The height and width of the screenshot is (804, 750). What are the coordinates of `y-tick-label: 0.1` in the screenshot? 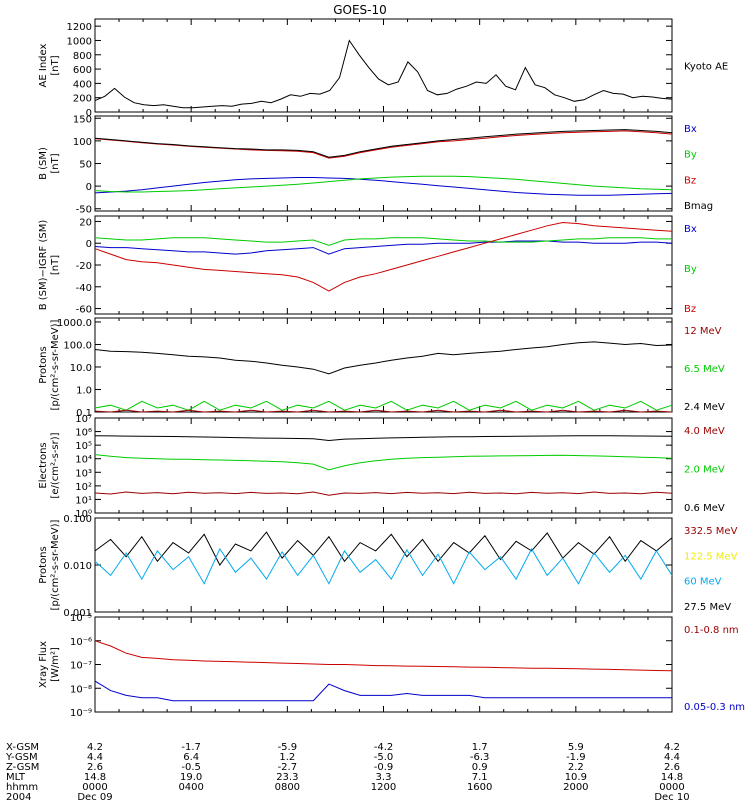 It's located at (84, 413).